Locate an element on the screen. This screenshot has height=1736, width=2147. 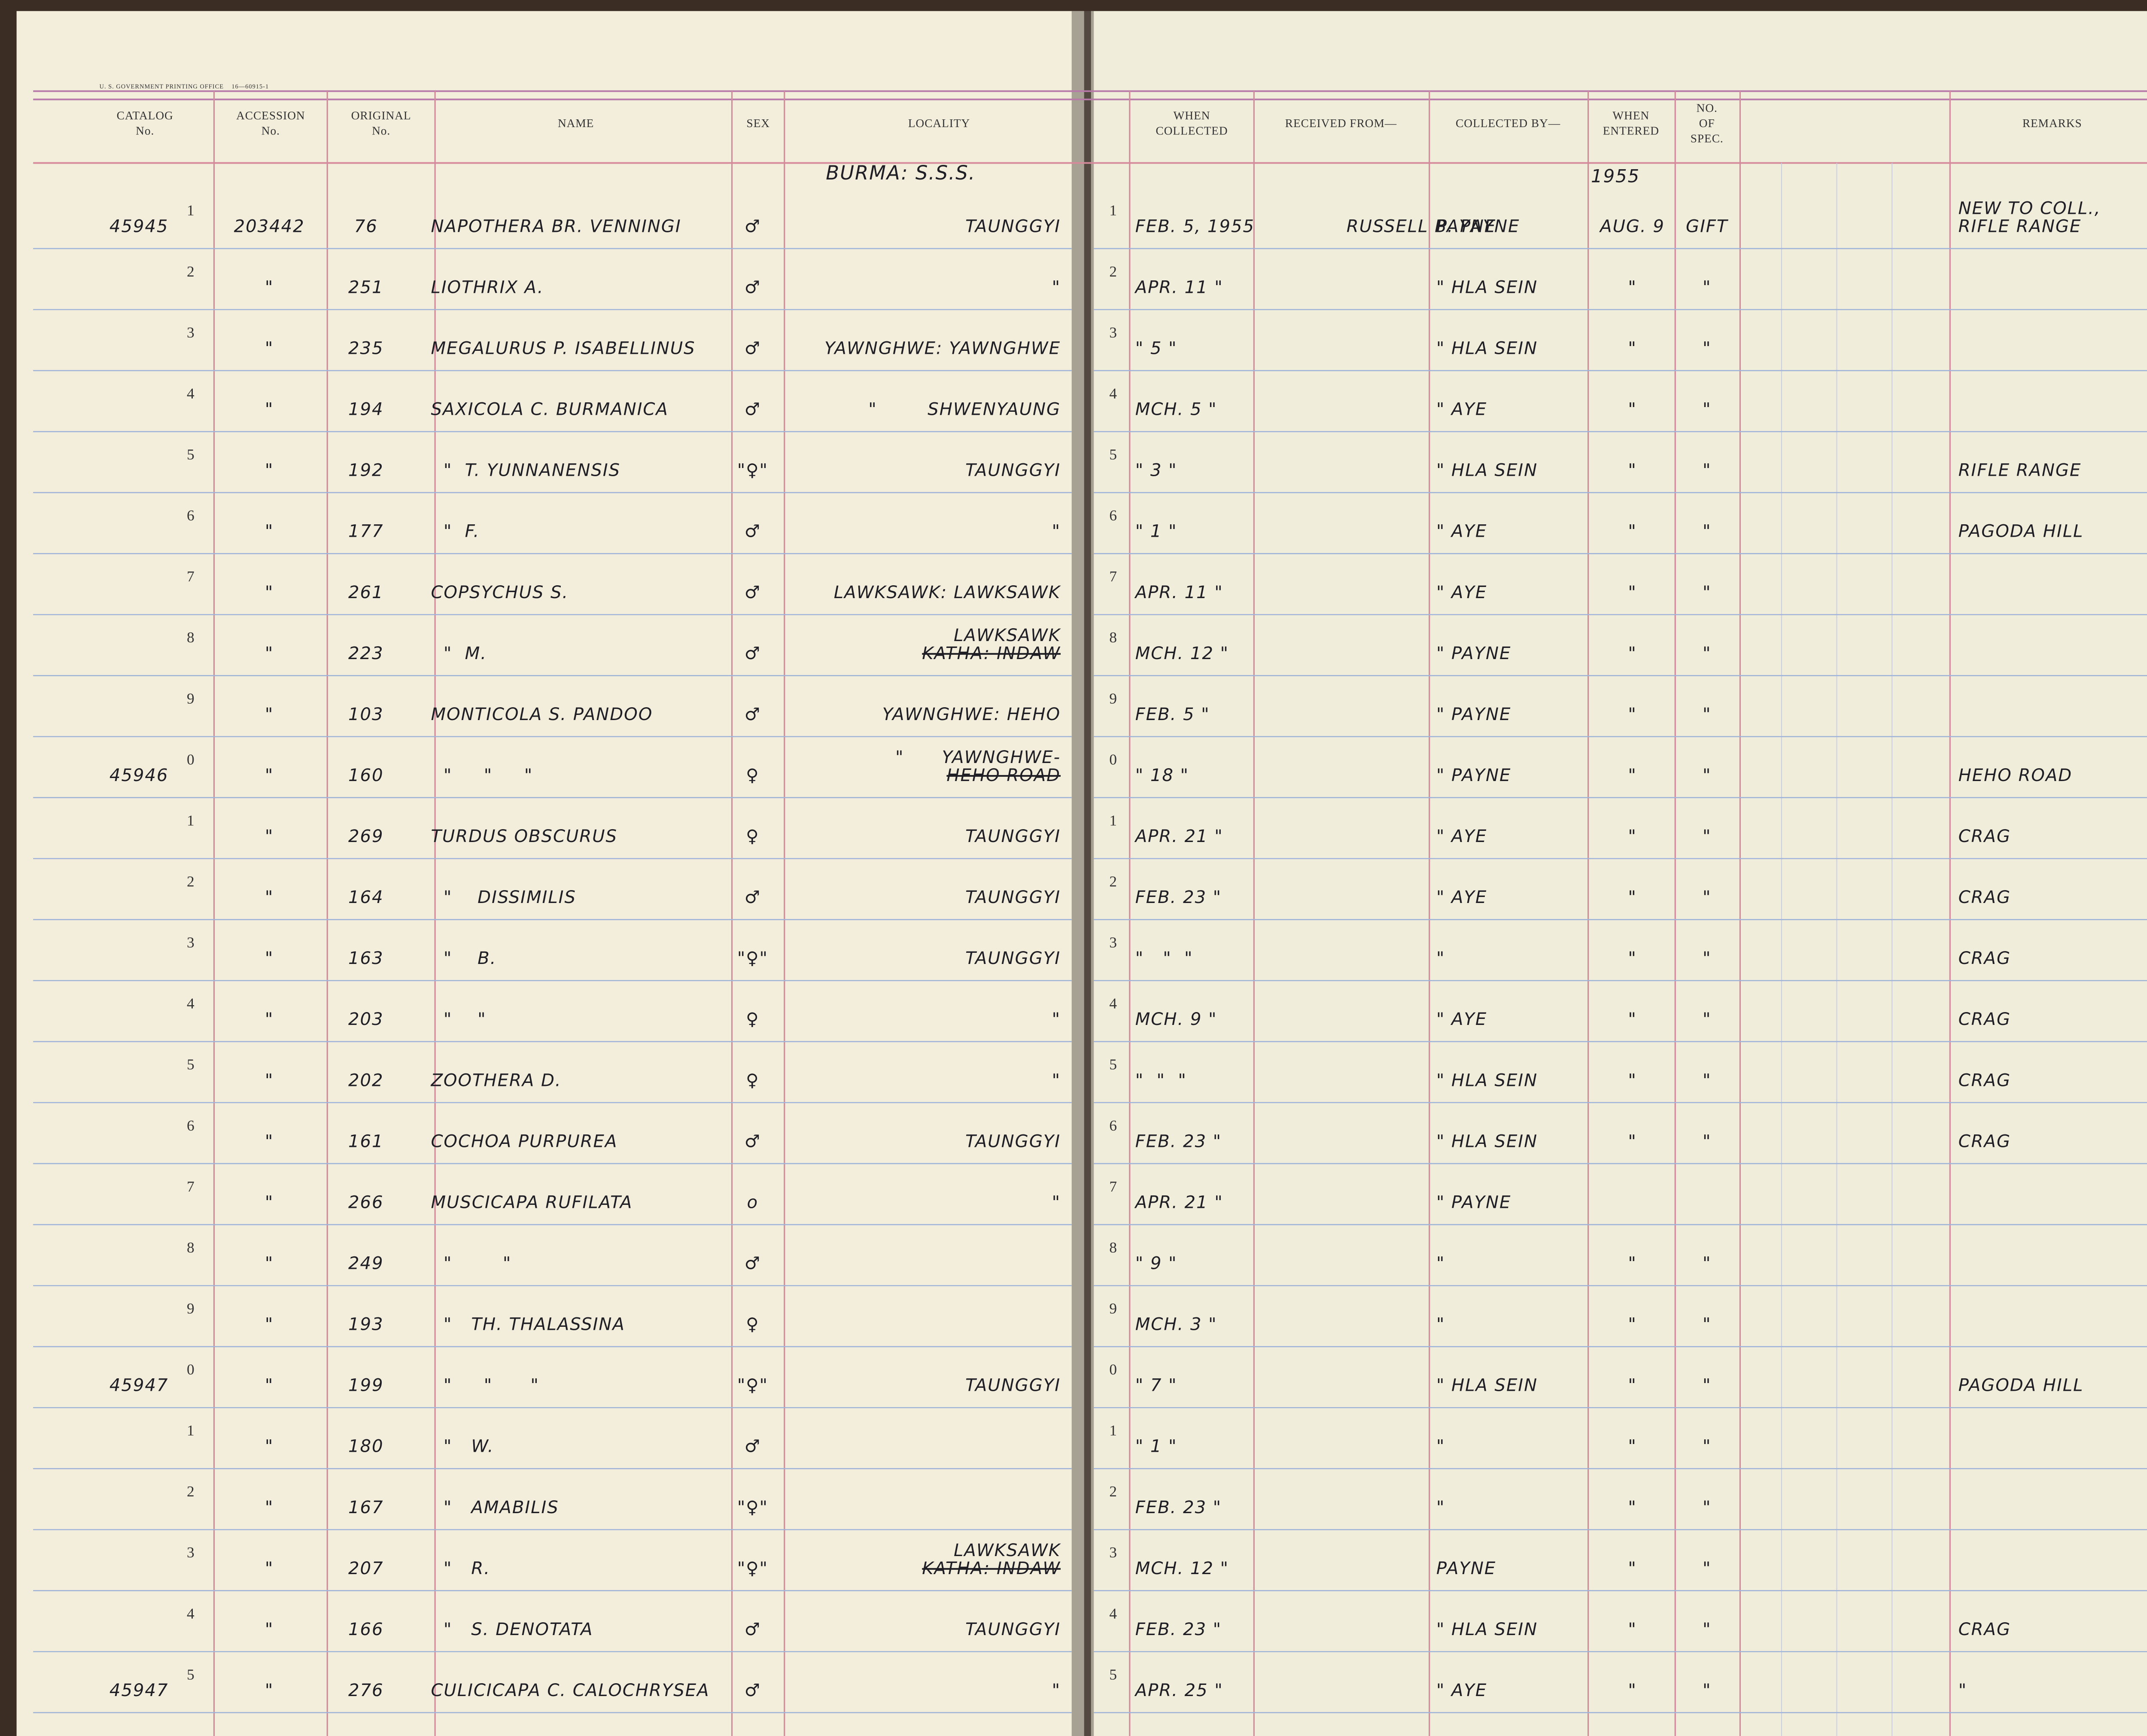
count-cell: GIFT is located at coordinates (1708, 226).